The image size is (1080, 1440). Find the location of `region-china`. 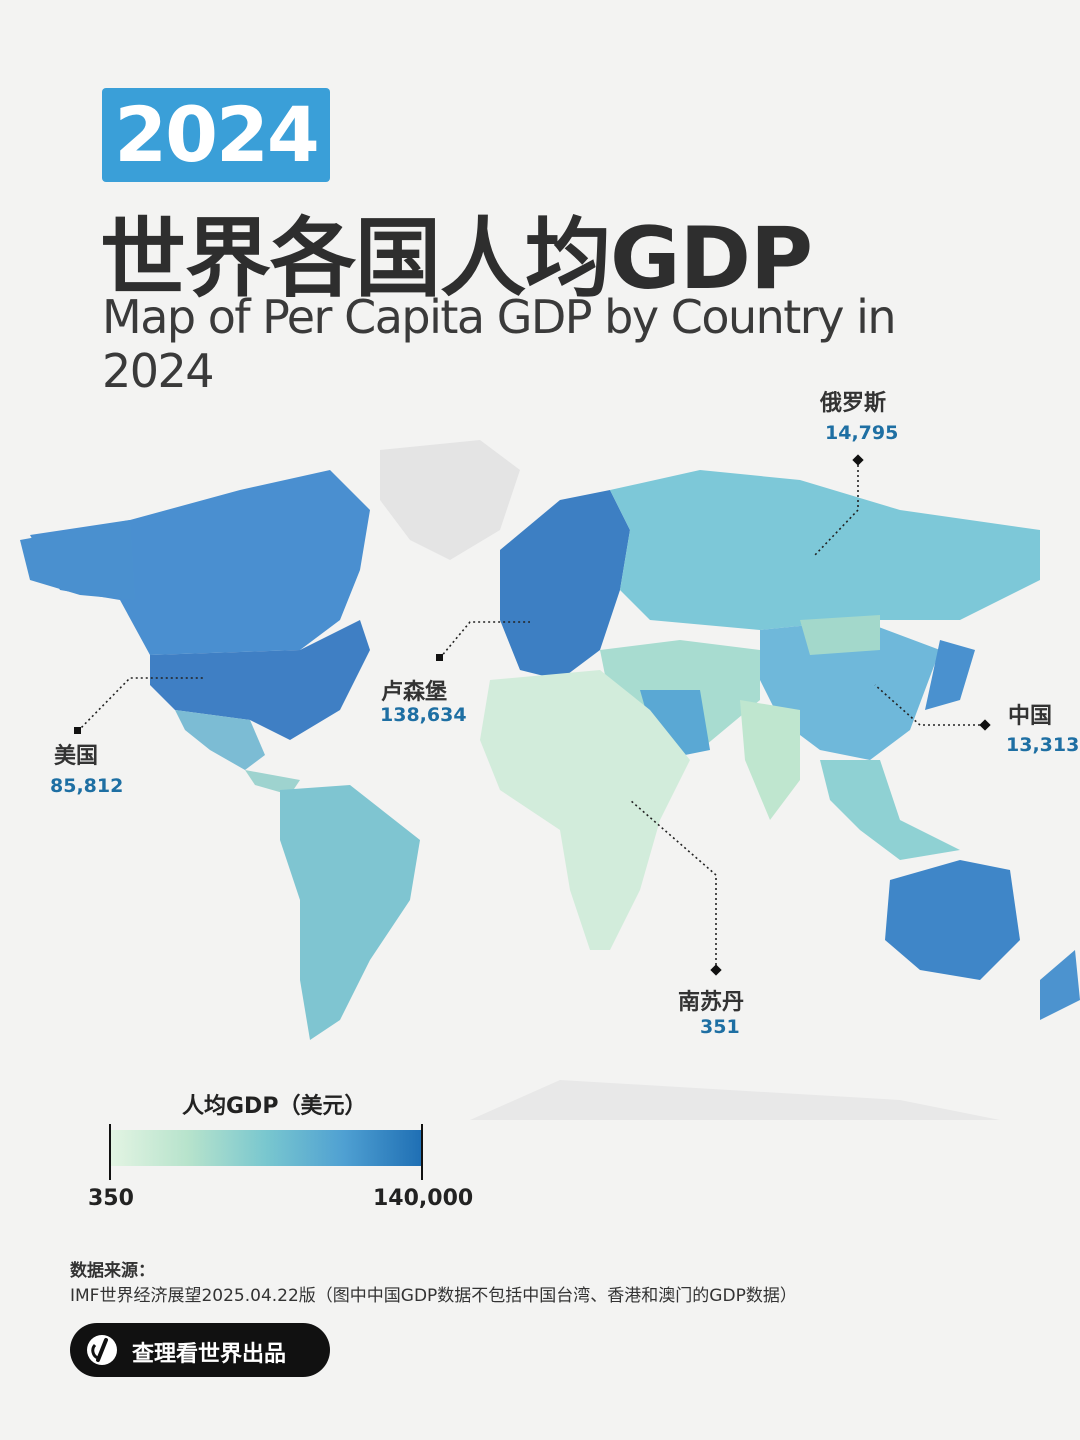

region-china is located at coordinates (850, 690).